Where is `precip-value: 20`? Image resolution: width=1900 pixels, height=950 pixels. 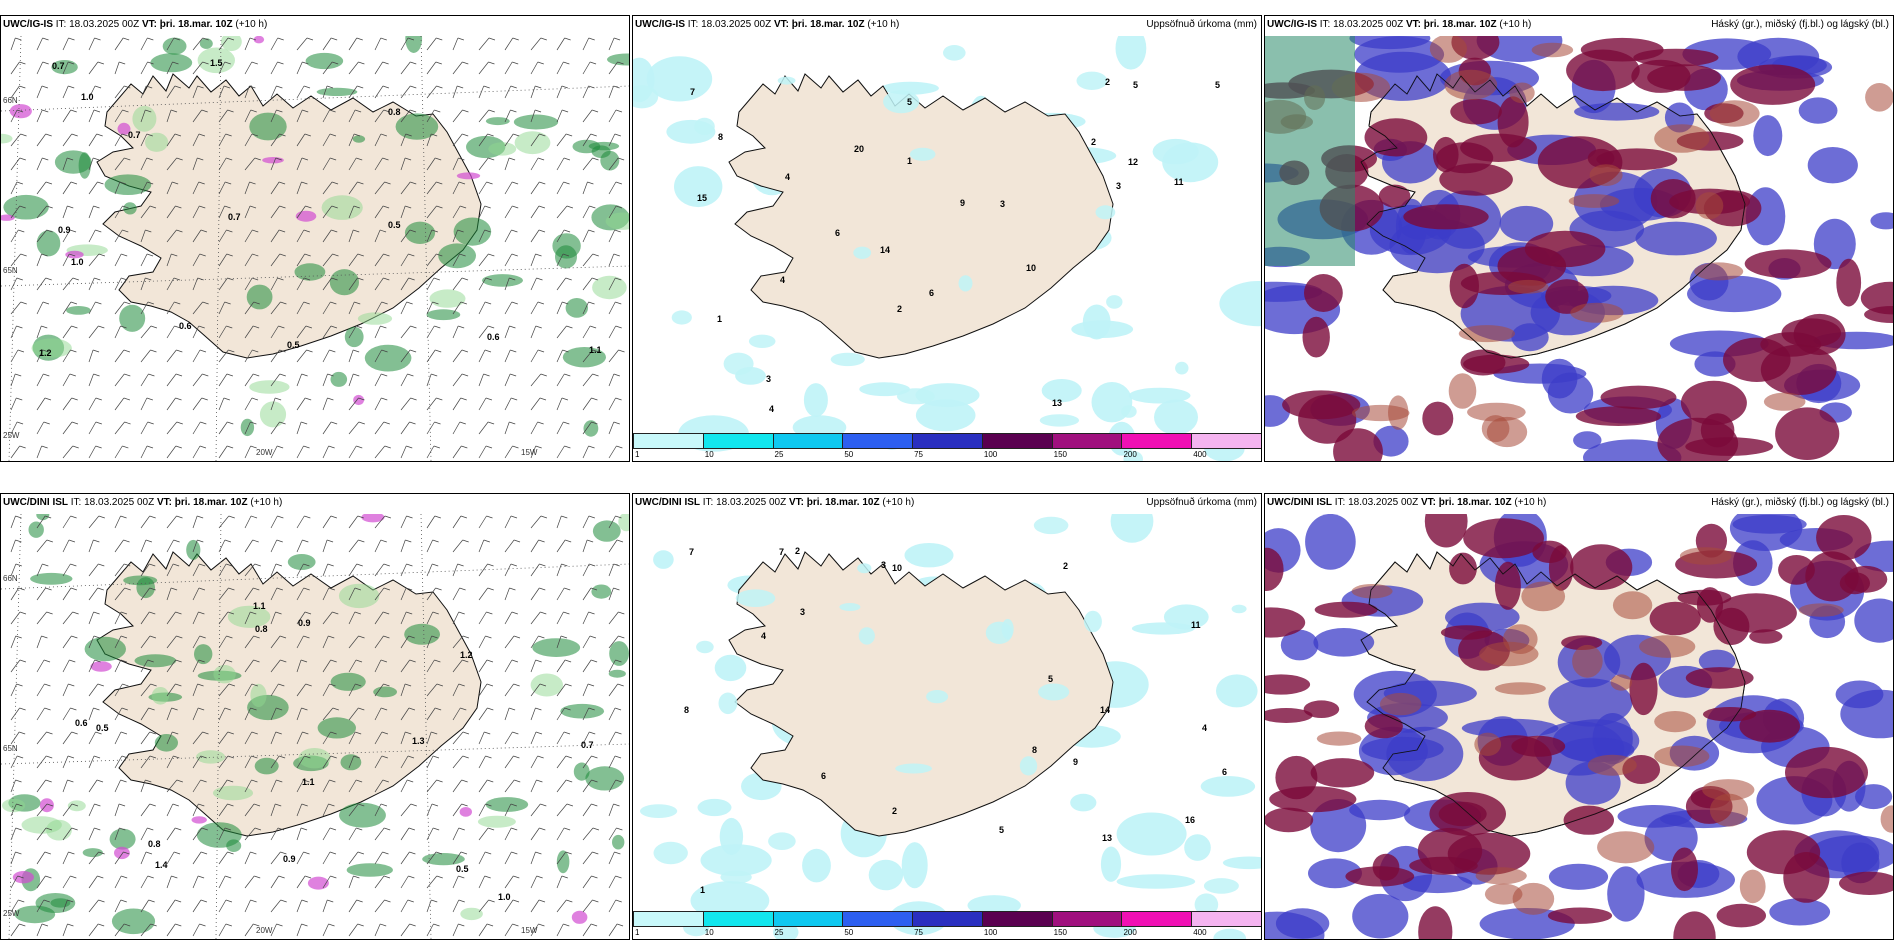 precip-value: 20 is located at coordinates (859, 149).